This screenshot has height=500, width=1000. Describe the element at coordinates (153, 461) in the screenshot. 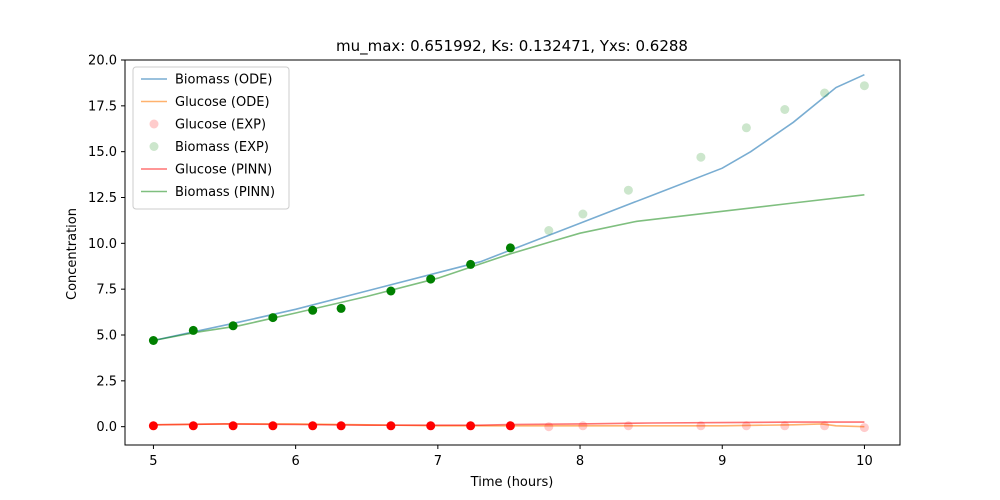

I see `x-tick-label: 5` at that location.